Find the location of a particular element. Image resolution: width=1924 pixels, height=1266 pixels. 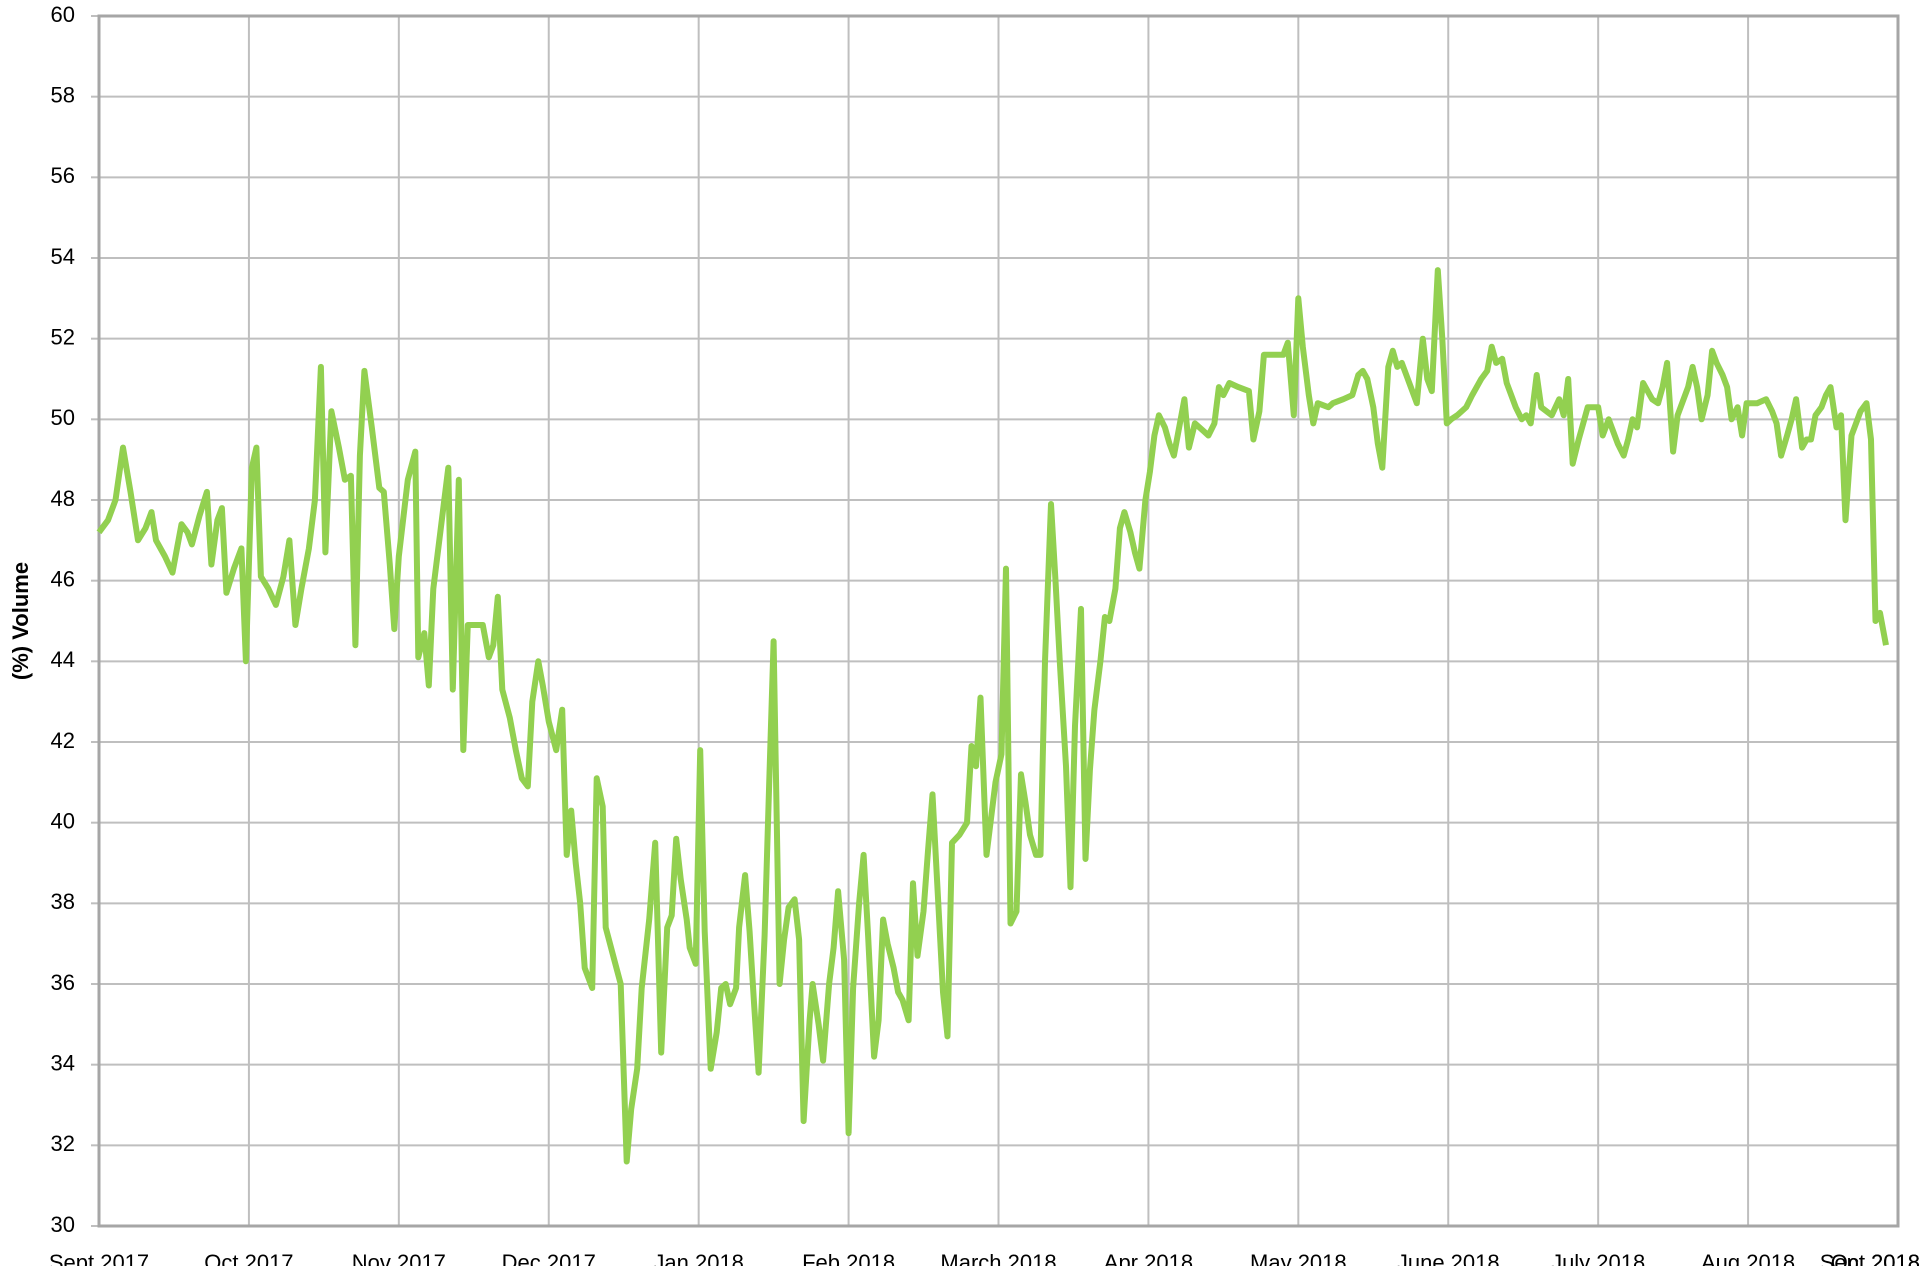

x-tick-label: June 2018 is located at coordinates (1448, 1258).